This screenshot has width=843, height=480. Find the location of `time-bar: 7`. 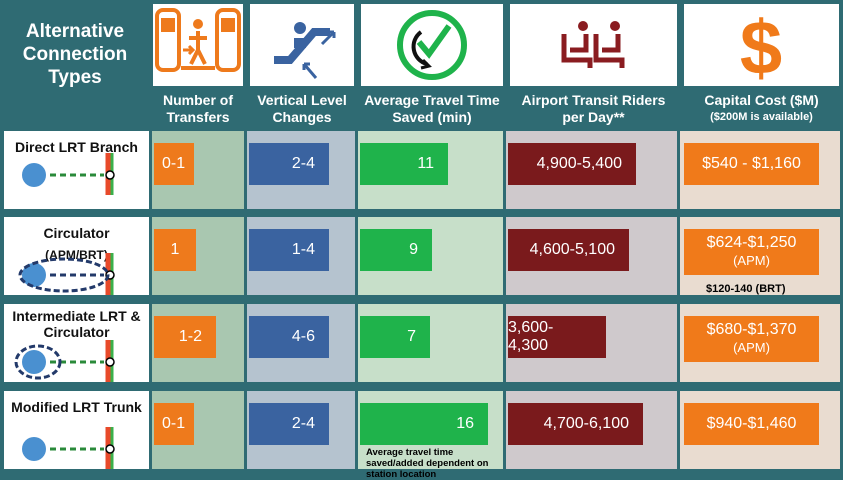

time-bar: 7 is located at coordinates (395, 337).